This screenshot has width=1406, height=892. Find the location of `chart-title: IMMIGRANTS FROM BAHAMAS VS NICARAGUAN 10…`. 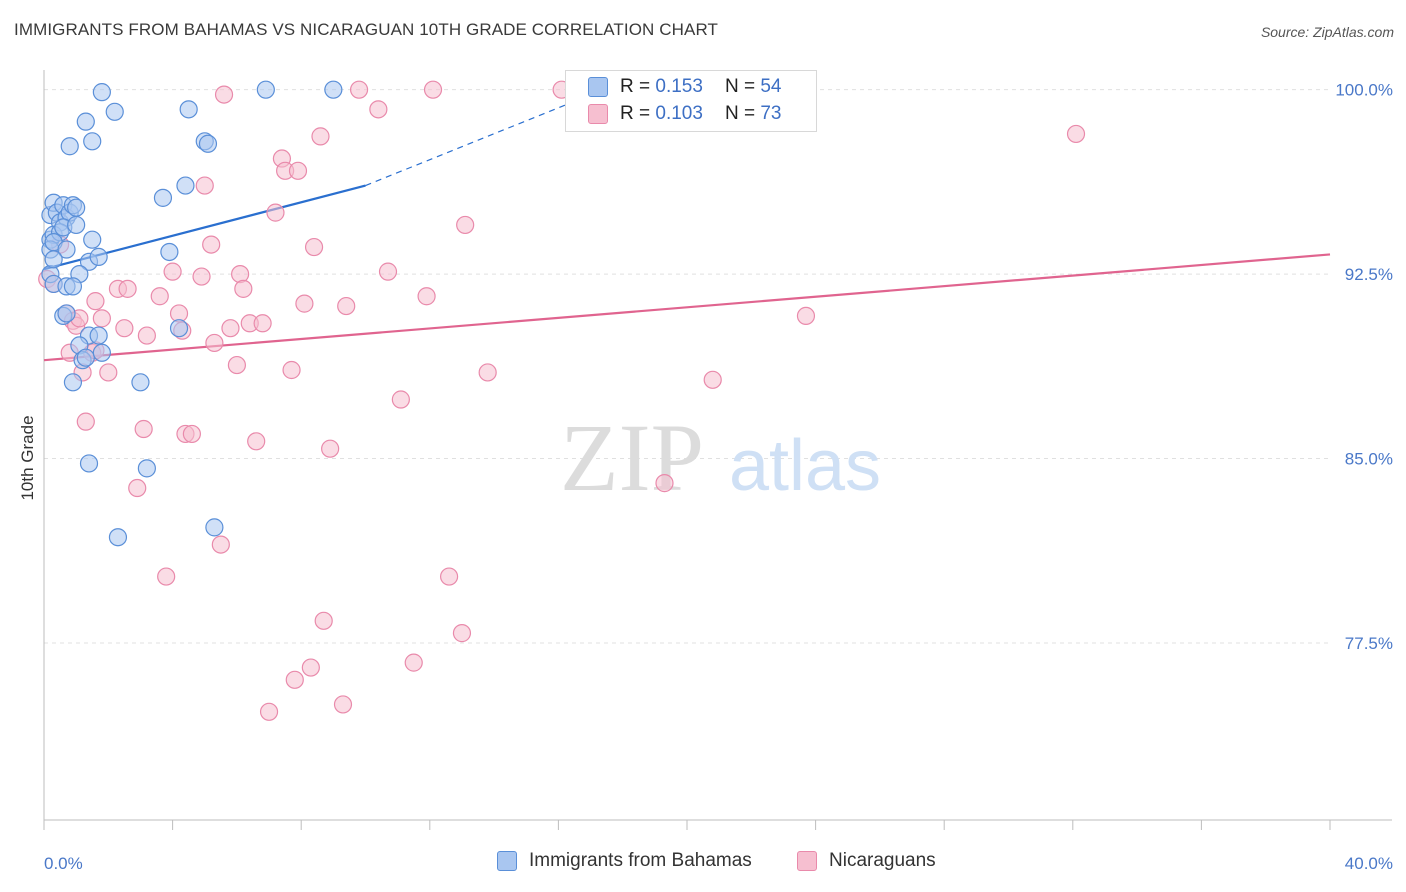

chart-title: IMMIGRANTS FROM BAHAMAS VS NICARAGUAN 10… is located at coordinates (366, 29).